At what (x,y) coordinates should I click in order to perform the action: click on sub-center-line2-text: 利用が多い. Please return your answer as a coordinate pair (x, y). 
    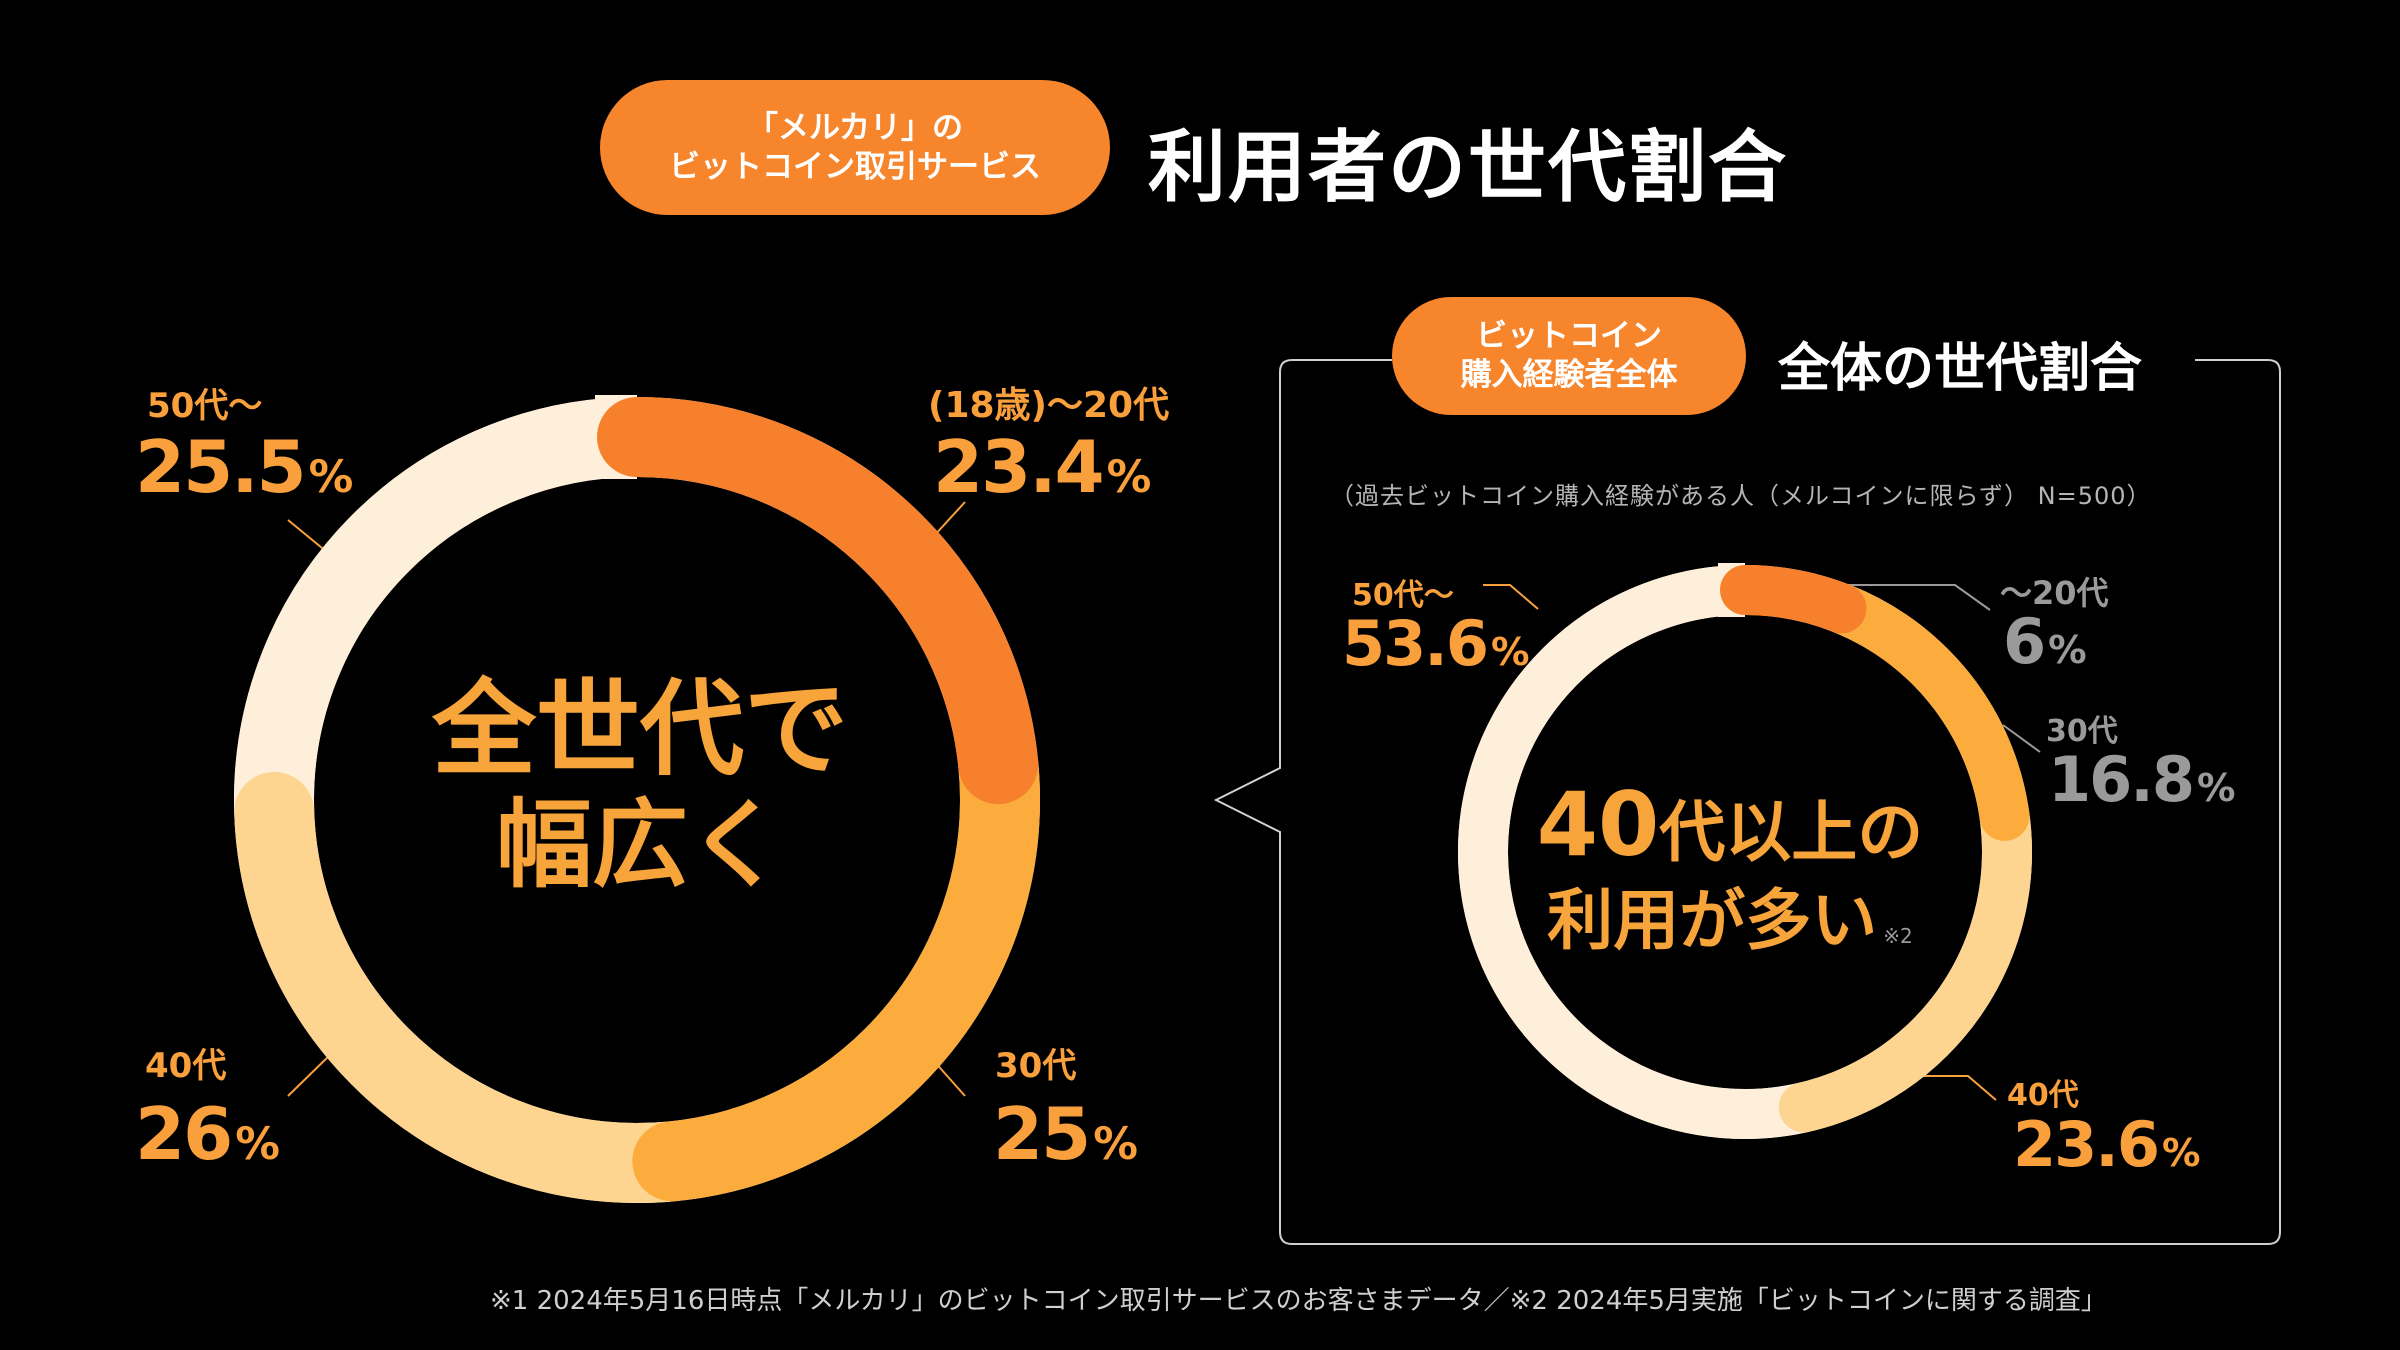
    Looking at the image, I should click on (1712, 920).